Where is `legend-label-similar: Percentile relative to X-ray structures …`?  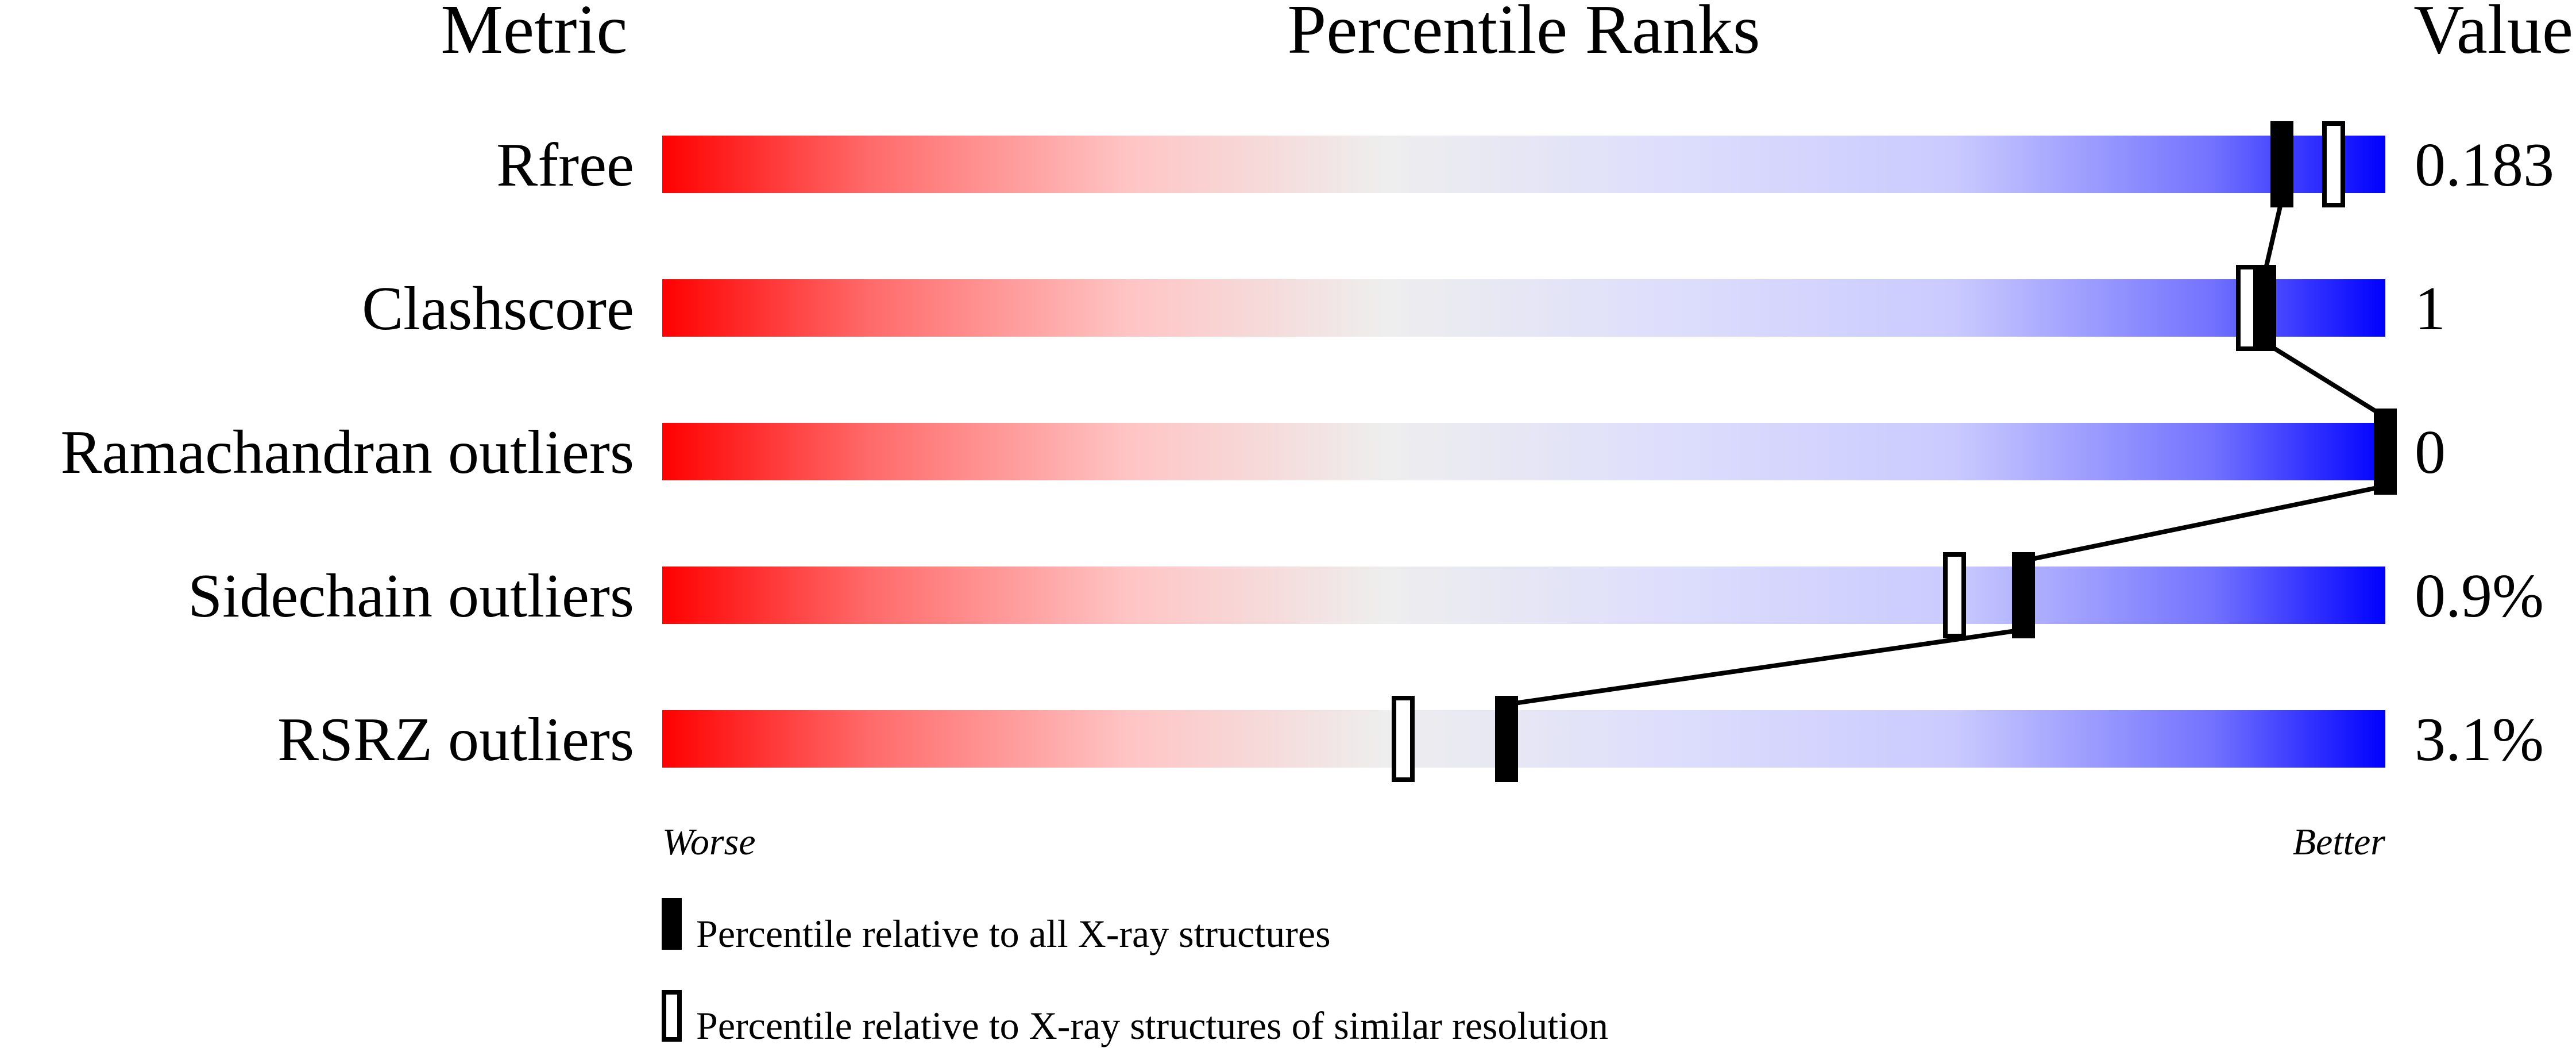 legend-label-similar: Percentile relative to X-ray structures … is located at coordinates (1152, 1025).